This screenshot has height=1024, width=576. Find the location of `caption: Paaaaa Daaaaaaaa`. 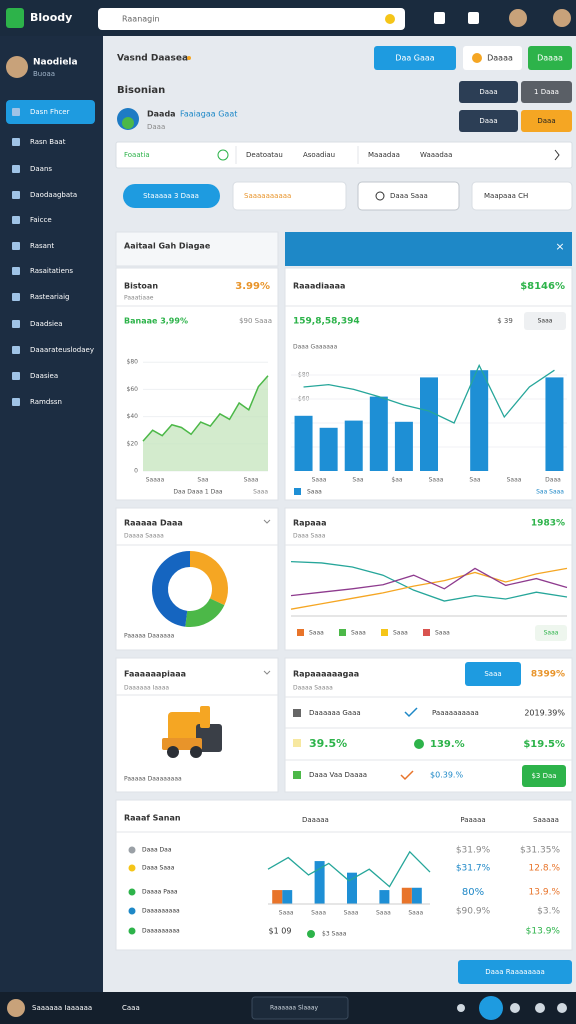

caption: Paaaaa Daaaaaaaa is located at coordinates (153, 779).